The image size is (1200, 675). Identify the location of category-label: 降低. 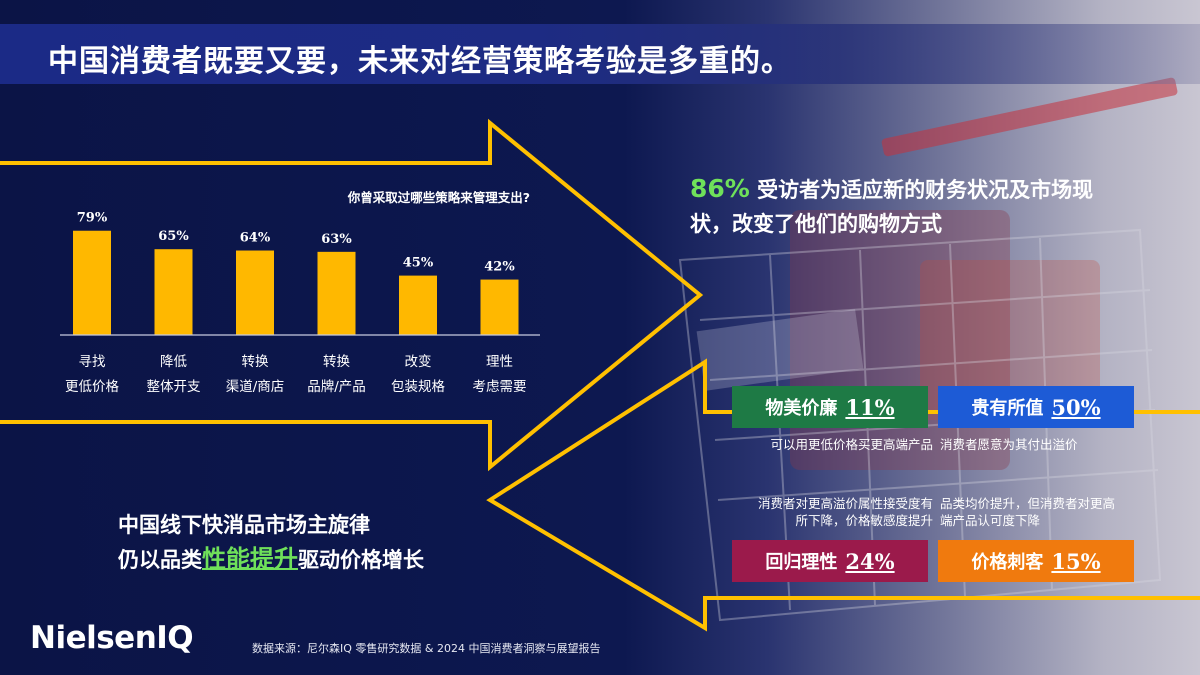
(173, 362).